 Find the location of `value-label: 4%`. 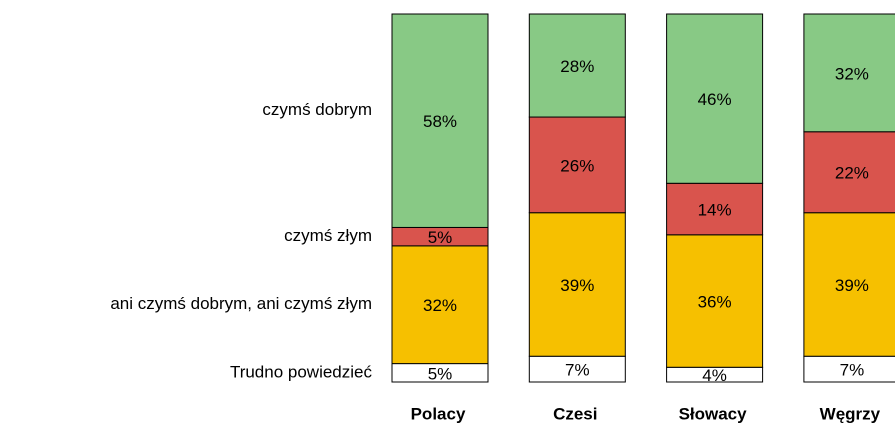

value-label: 4% is located at coordinates (714, 375).